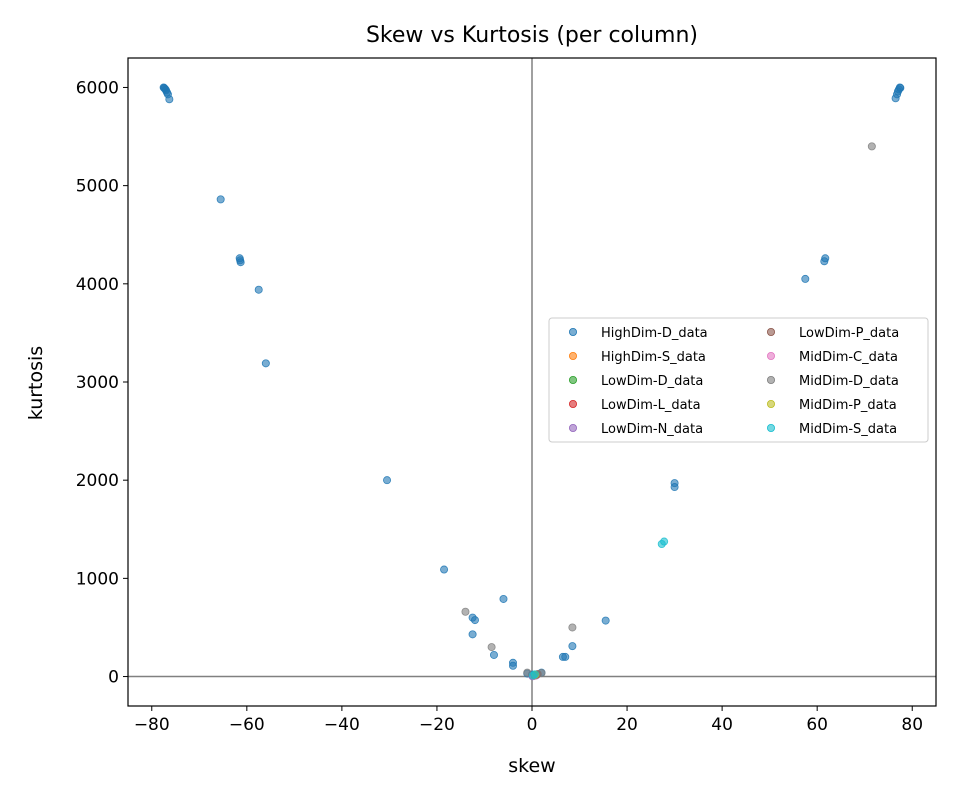 This screenshot has width=960, height=800. Describe the element at coordinates (722, 725) in the screenshot. I see `x-tick-label: 40` at that location.